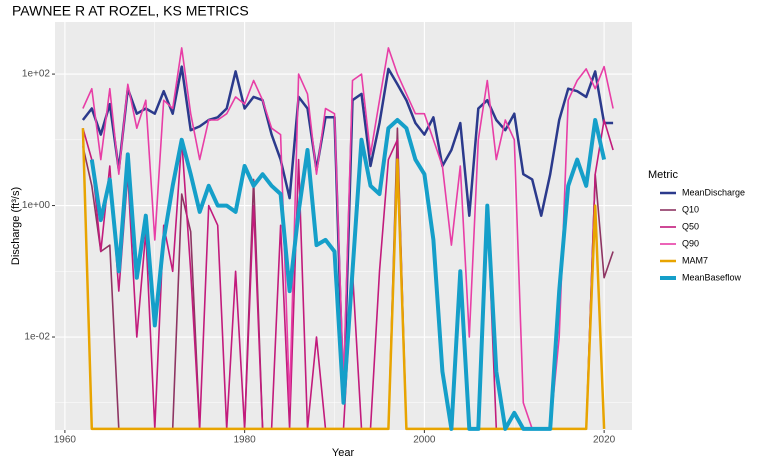 The width and height of the screenshot is (757, 464). Describe the element at coordinates (37, 337) in the screenshot. I see `y-tick-label: 1e-02` at that location.